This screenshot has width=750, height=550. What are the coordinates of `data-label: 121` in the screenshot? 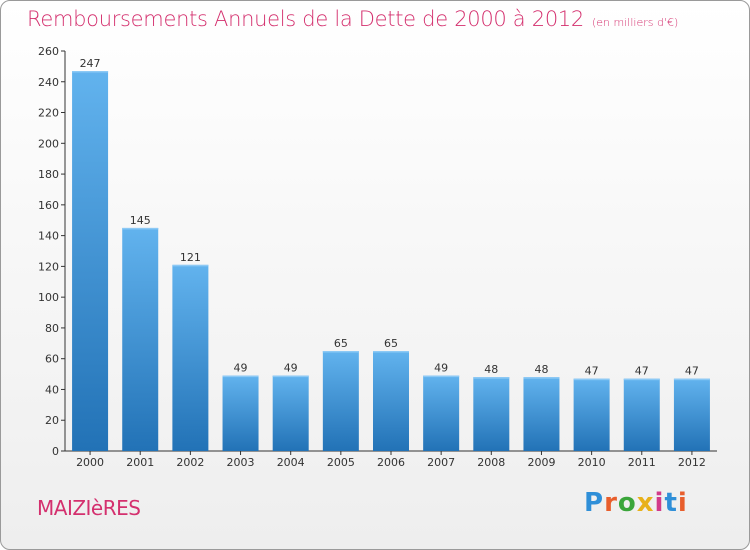 It's located at (190, 257).